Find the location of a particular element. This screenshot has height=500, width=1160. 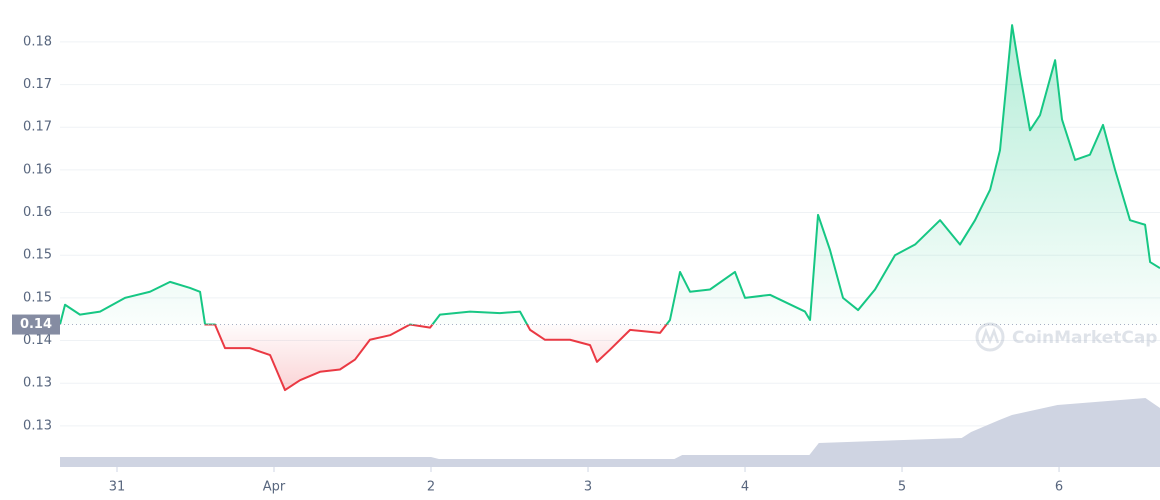

x-tick-label: Apr is located at coordinates (274, 487).